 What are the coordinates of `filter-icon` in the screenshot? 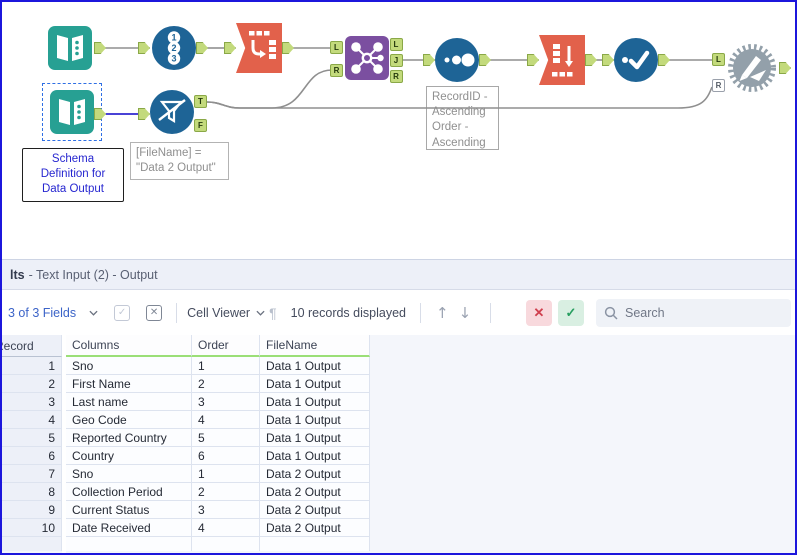 It's located at (172, 112).